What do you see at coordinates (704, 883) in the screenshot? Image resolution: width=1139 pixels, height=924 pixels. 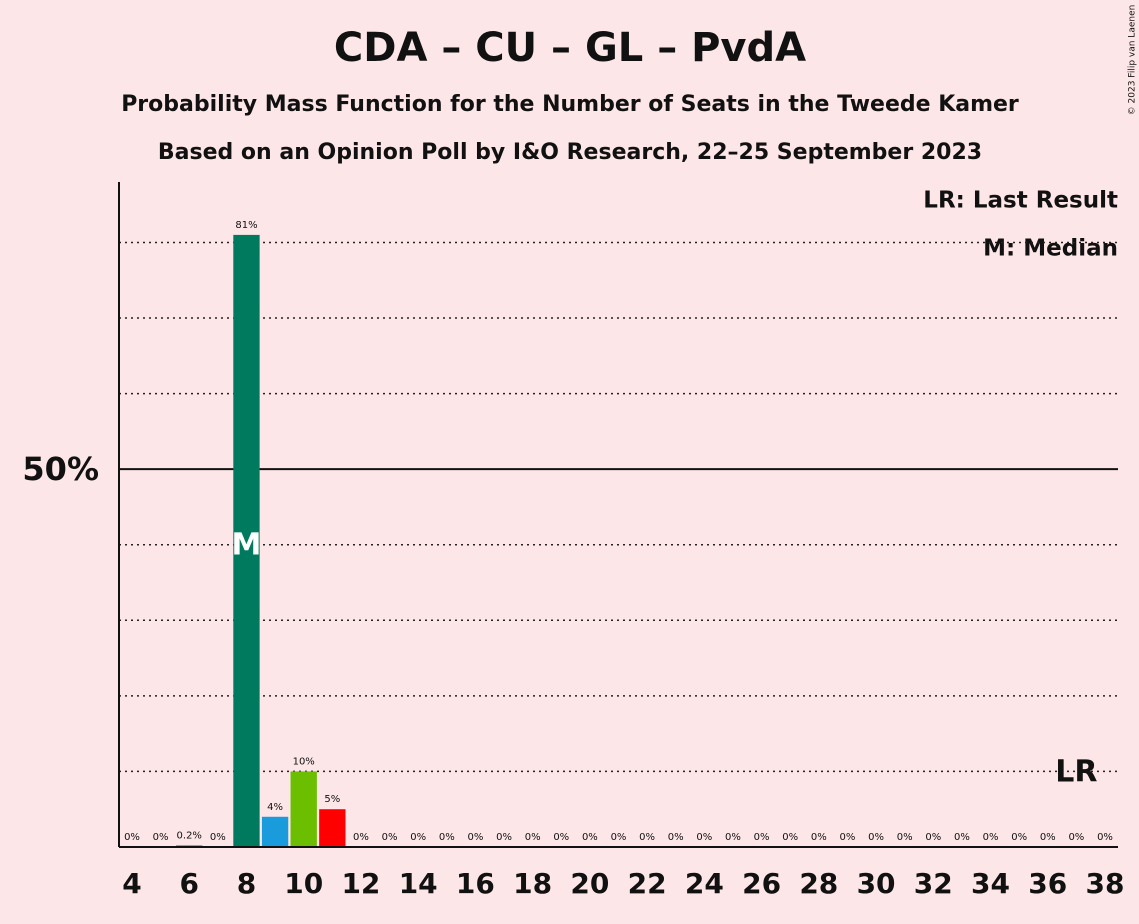 I see `x-tick-label: 24` at bounding box center [704, 883].